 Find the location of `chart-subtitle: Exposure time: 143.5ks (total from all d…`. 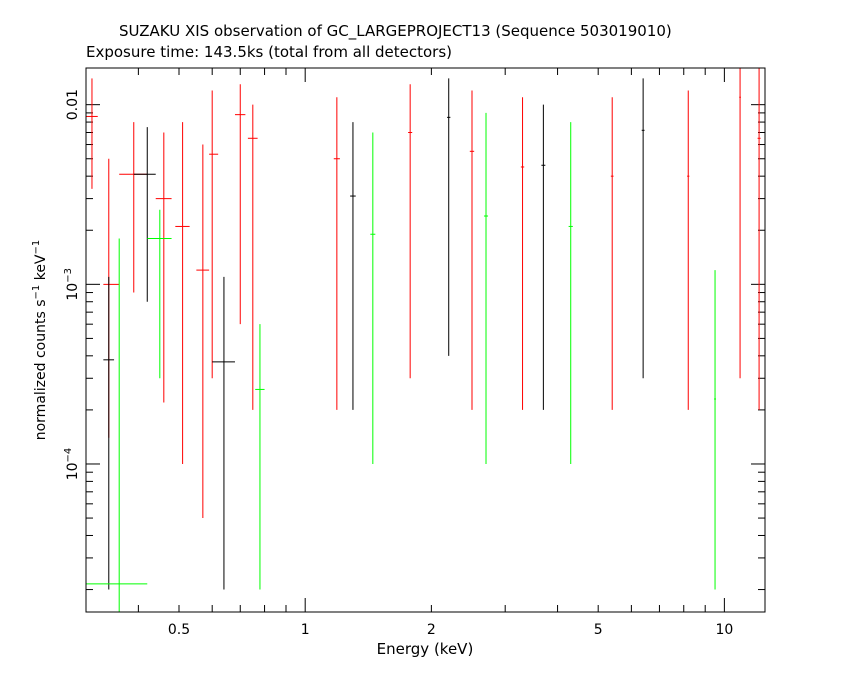

chart-subtitle: Exposure time: 143.5ks (total from all d… is located at coordinates (269, 52).